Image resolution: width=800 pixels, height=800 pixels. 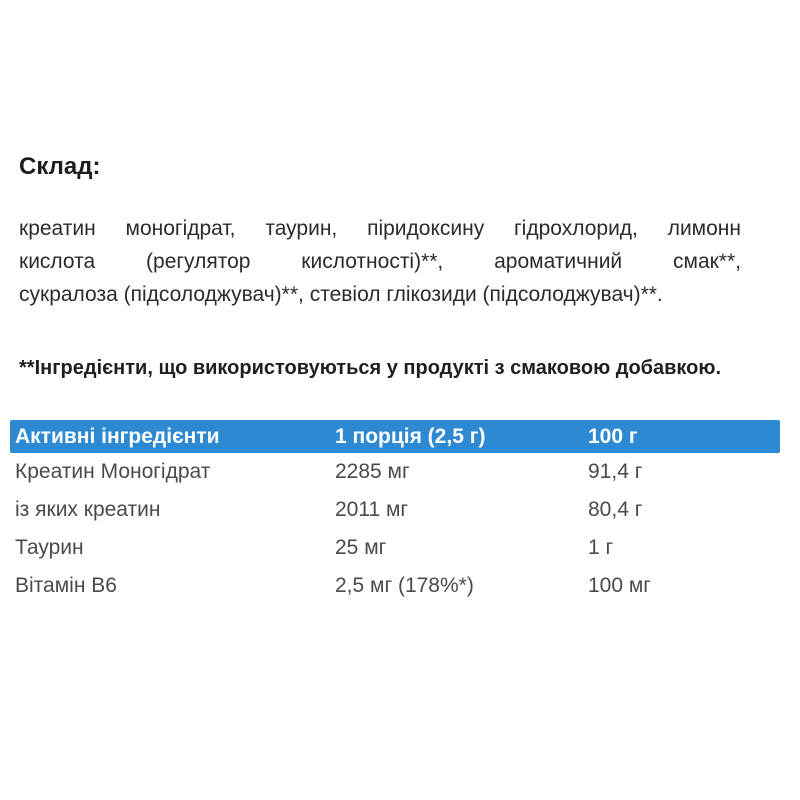 What do you see at coordinates (410, 436) in the screenshot?
I see `column-header-per-serving: 1 порція (2,5 г)` at bounding box center [410, 436].